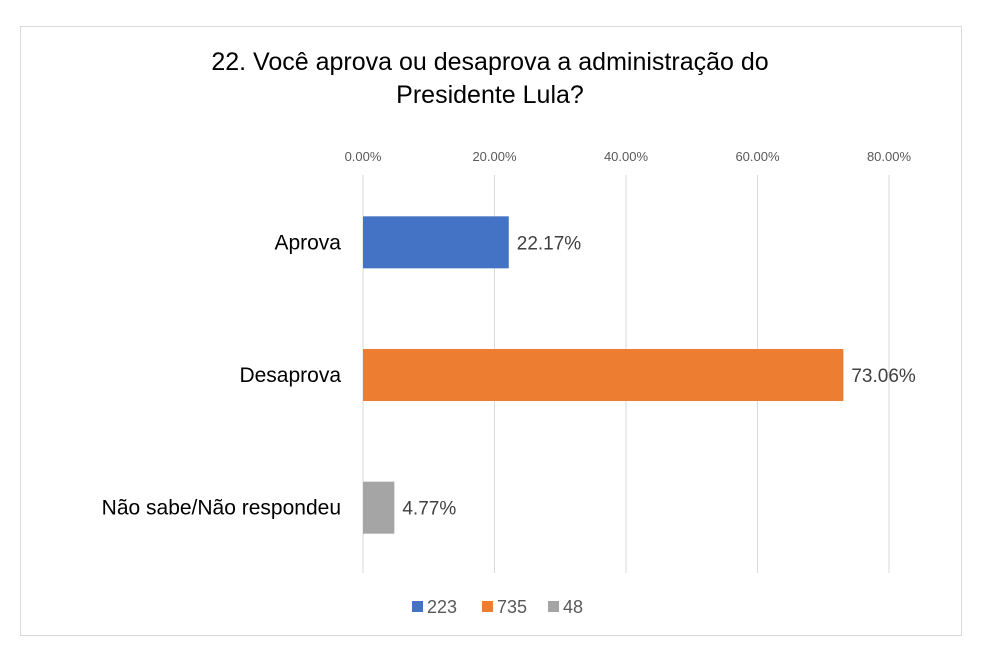  What do you see at coordinates (757, 156) in the screenshot?
I see `x-tick-label: 60.00%` at bounding box center [757, 156].